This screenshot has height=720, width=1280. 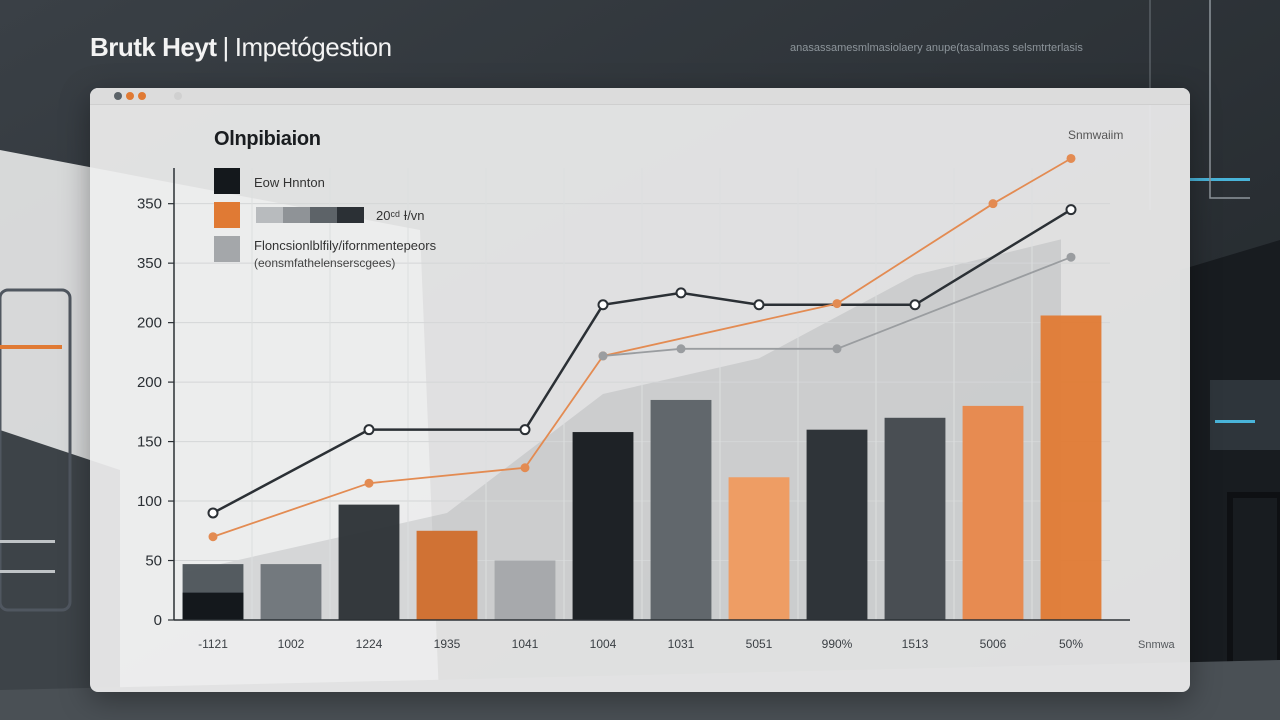 What do you see at coordinates (525, 644) in the screenshot?
I see `x-tick-label: 1041` at bounding box center [525, 644].